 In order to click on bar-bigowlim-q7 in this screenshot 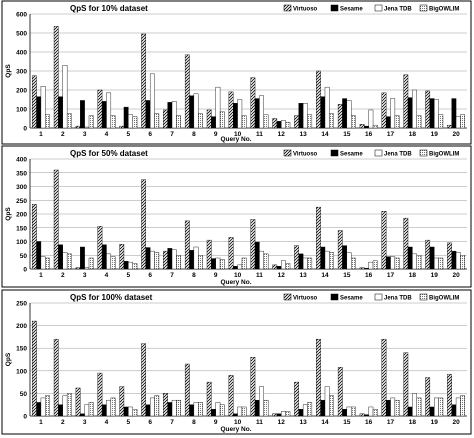, I will do `click(178, 408)`.